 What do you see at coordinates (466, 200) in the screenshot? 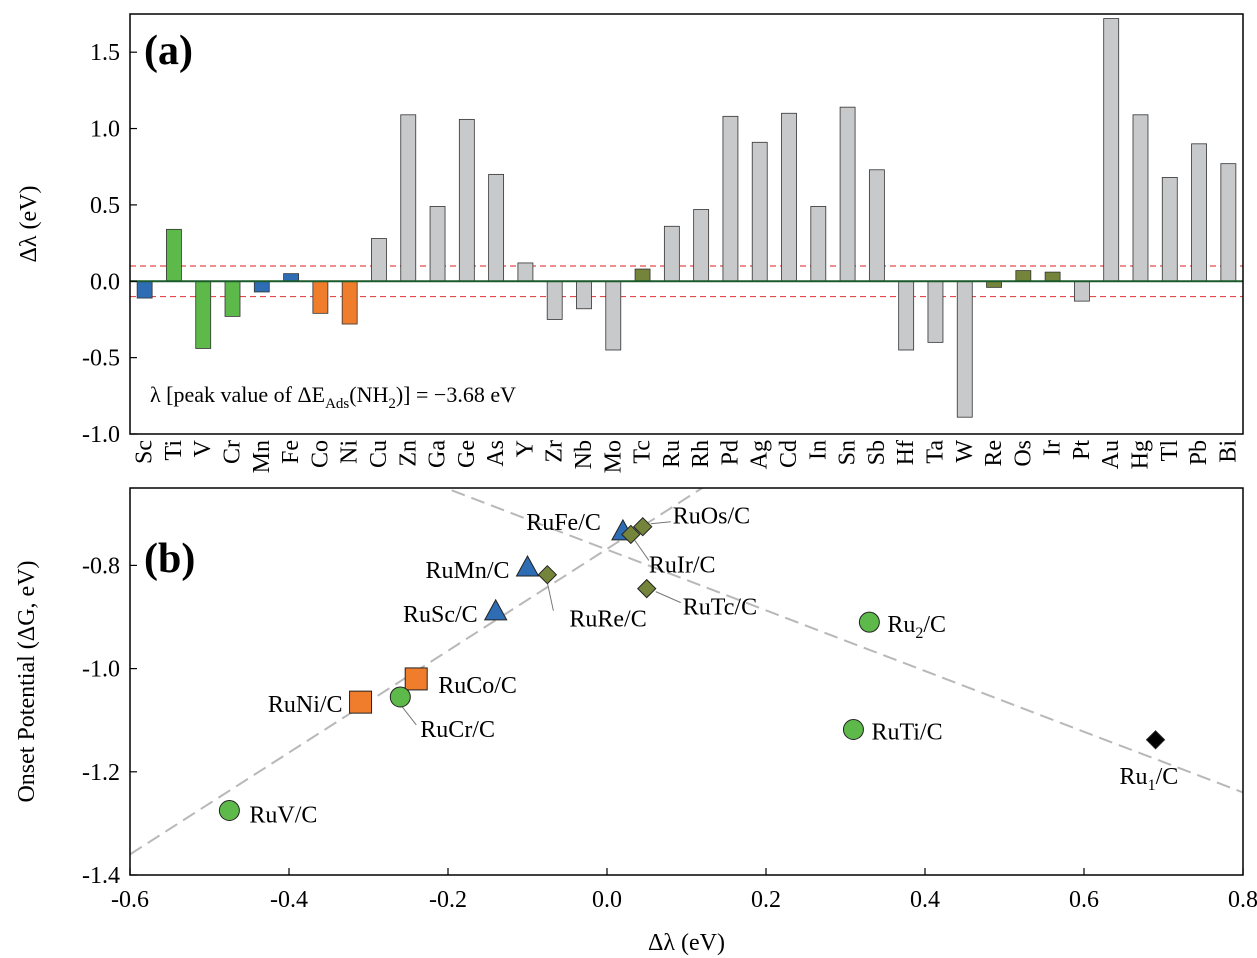
I see `bar-ge` at bounding box center [466, 200].